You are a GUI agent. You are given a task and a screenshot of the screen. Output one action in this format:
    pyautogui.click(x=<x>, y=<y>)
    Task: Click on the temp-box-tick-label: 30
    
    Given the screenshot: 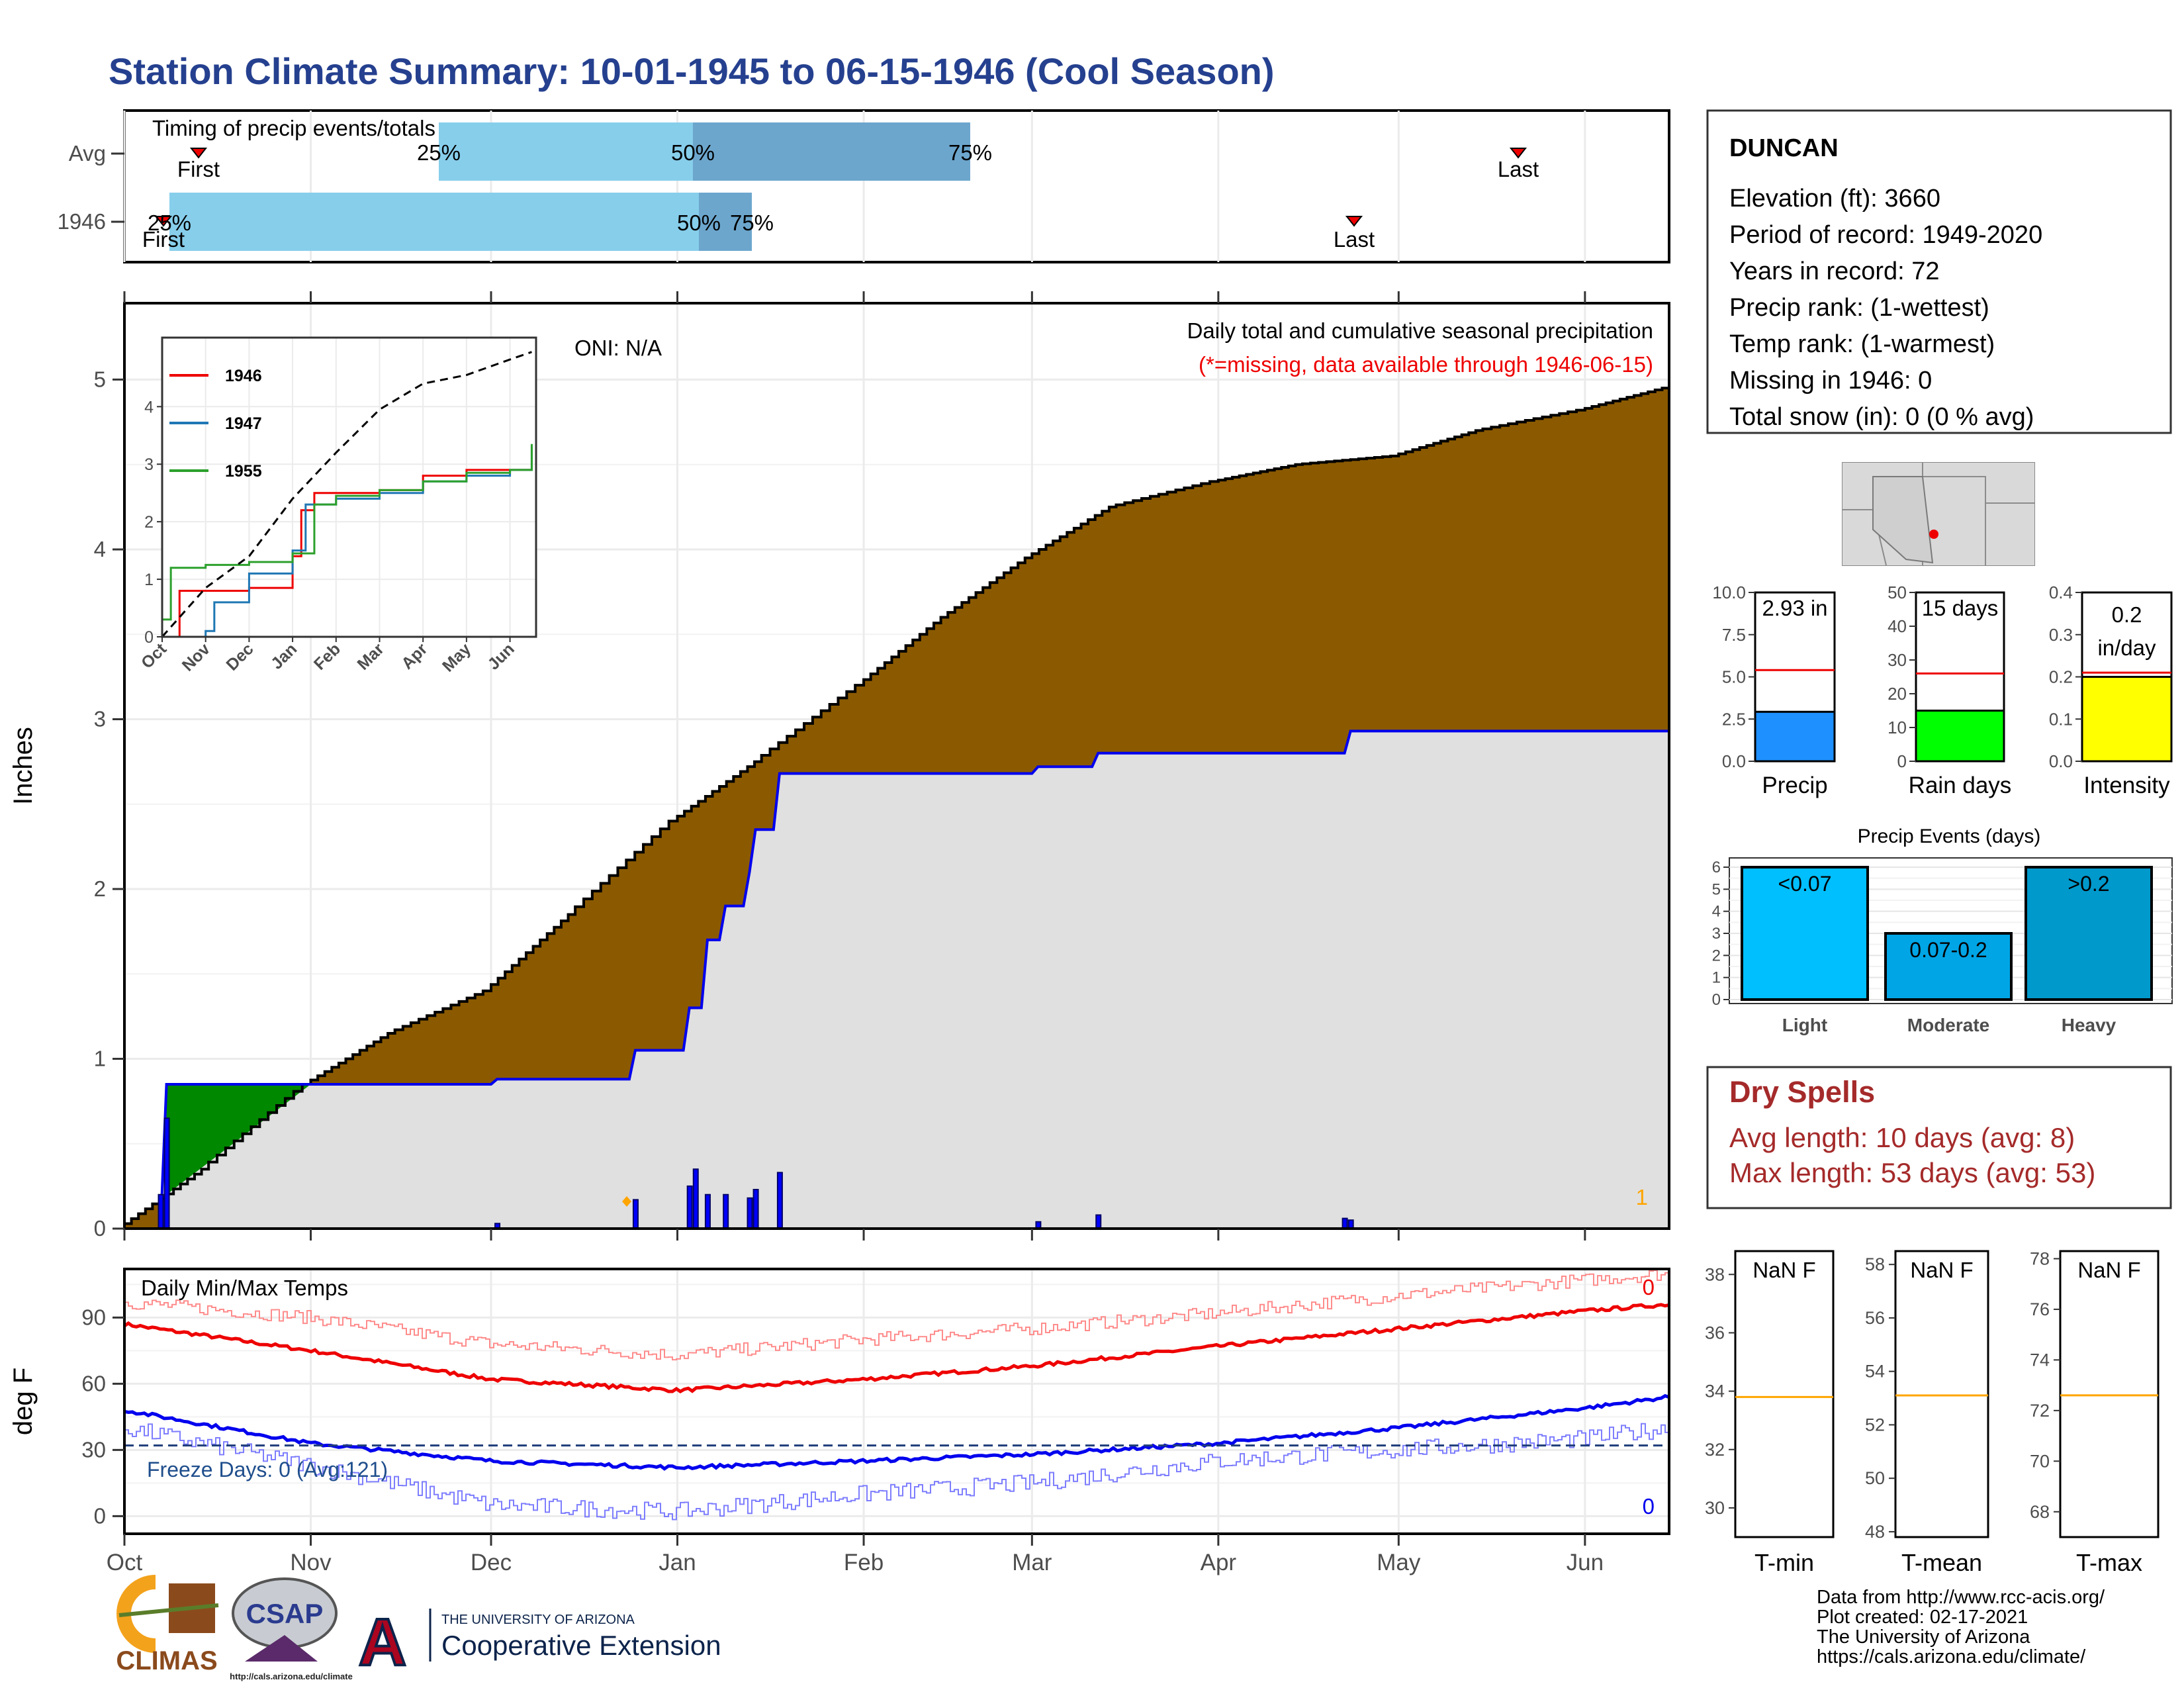 What is the action you would take?
    pyautogui.click(x=1715, y=1508)
    